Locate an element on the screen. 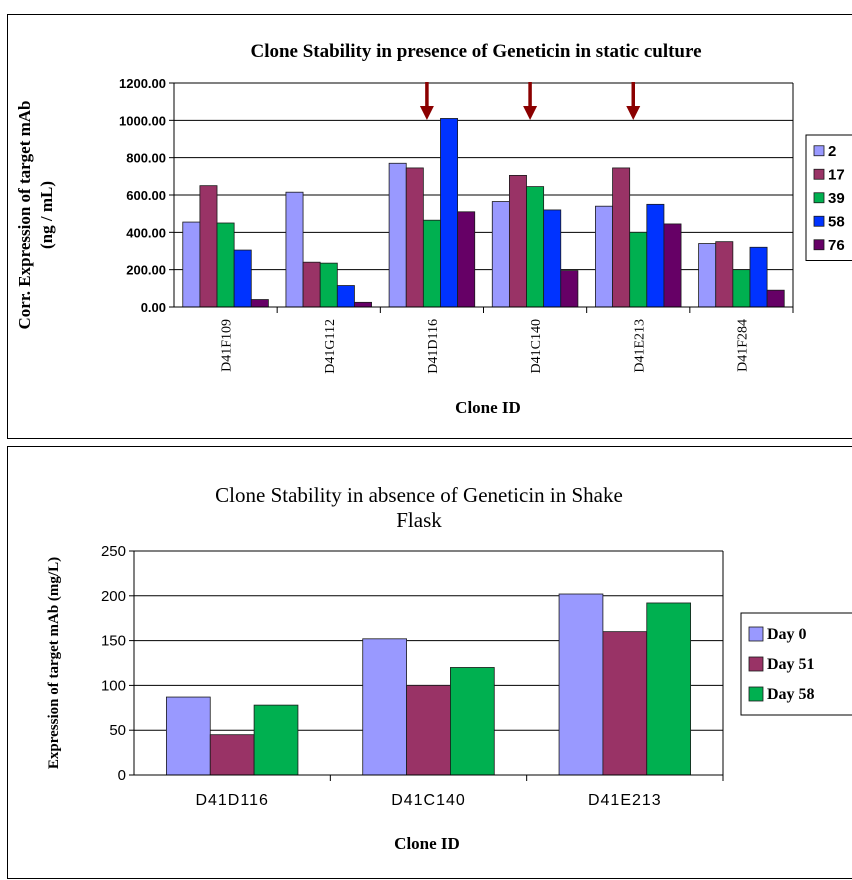 This screenshot has width=852, height=880. y-tick-label: 600.00 is located at coordinates (146, 195).